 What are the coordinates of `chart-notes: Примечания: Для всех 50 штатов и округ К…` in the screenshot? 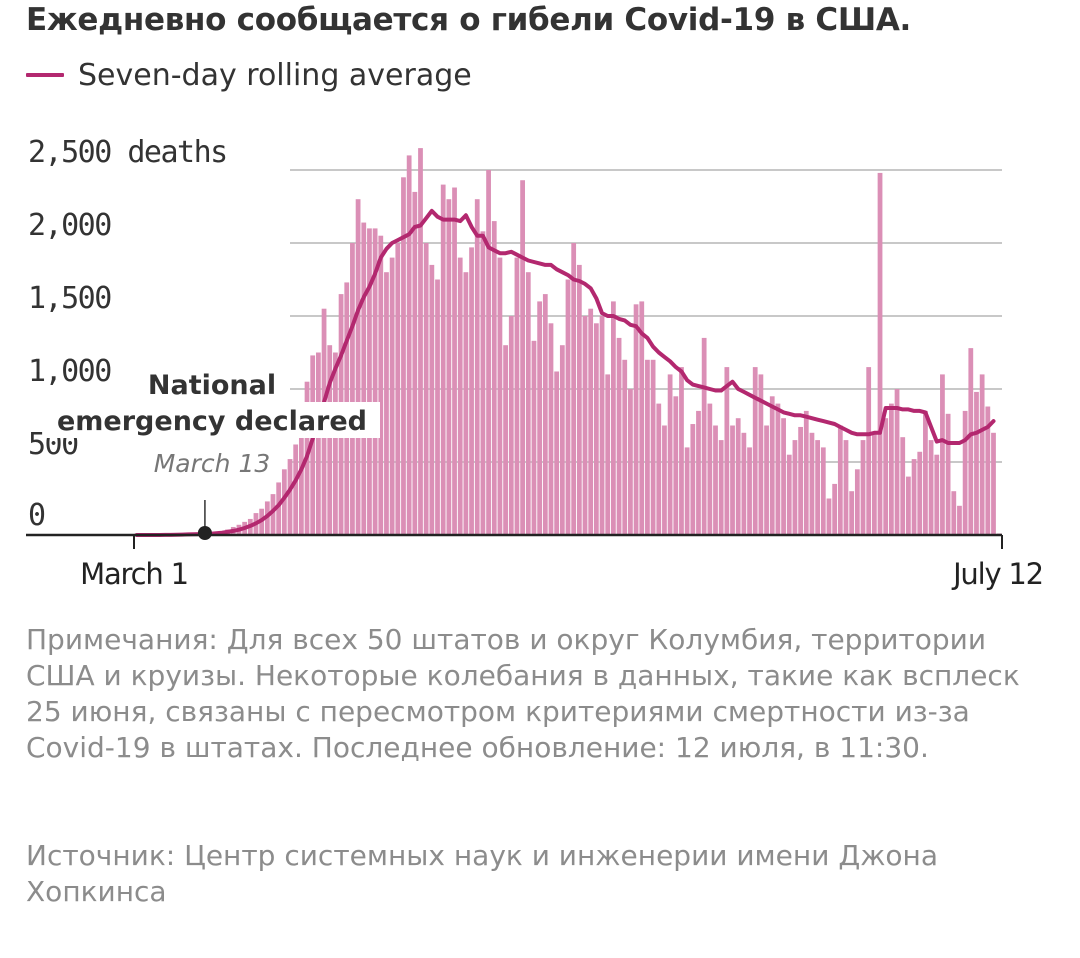 It's located at (523, 693).